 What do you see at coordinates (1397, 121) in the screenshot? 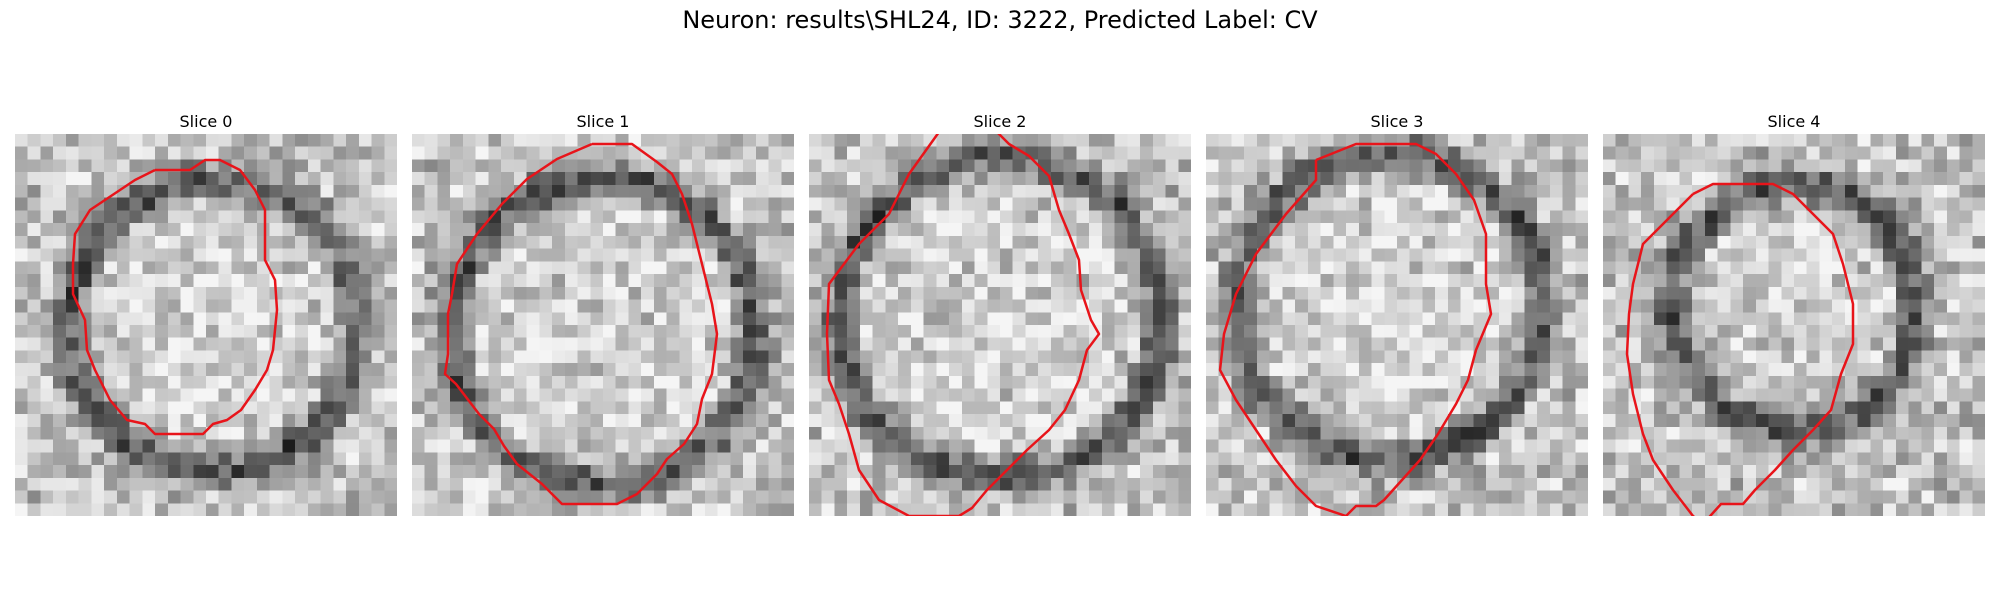
I see `slice-title-3: Slice 3` at bounding box center [1397, 121].